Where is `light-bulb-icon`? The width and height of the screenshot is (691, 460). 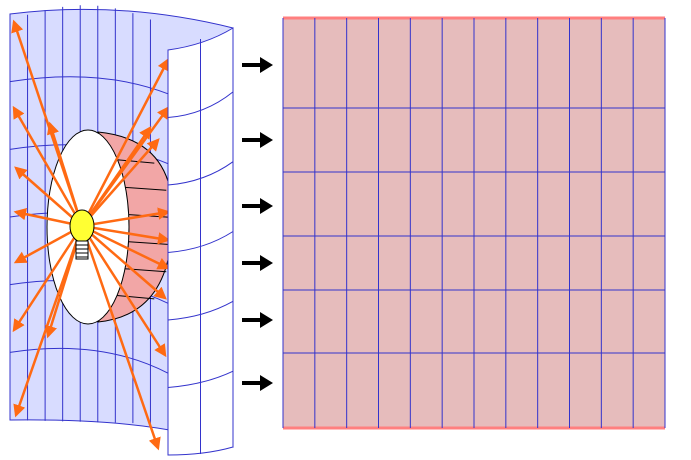 light-bulb-icon is located at coordinates (82, 234).